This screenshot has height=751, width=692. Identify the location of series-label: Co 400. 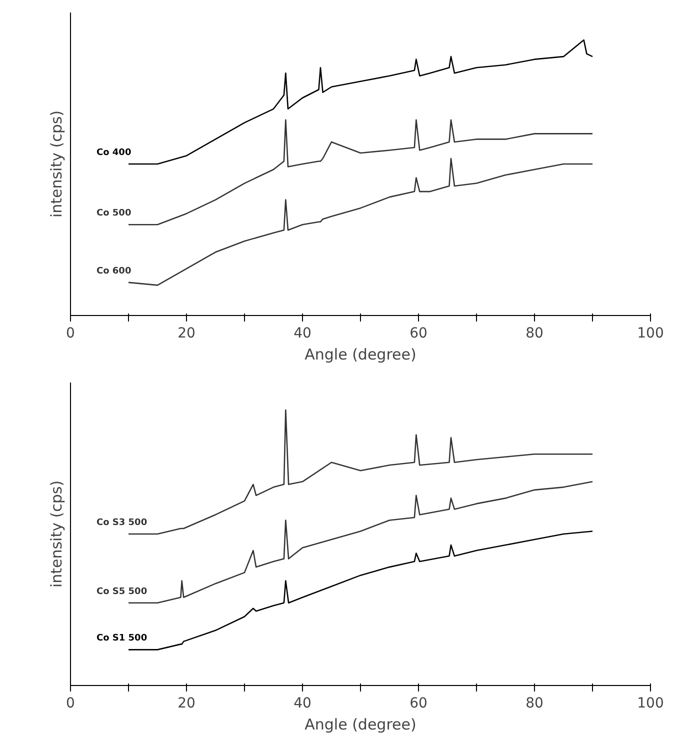
(114, 153).